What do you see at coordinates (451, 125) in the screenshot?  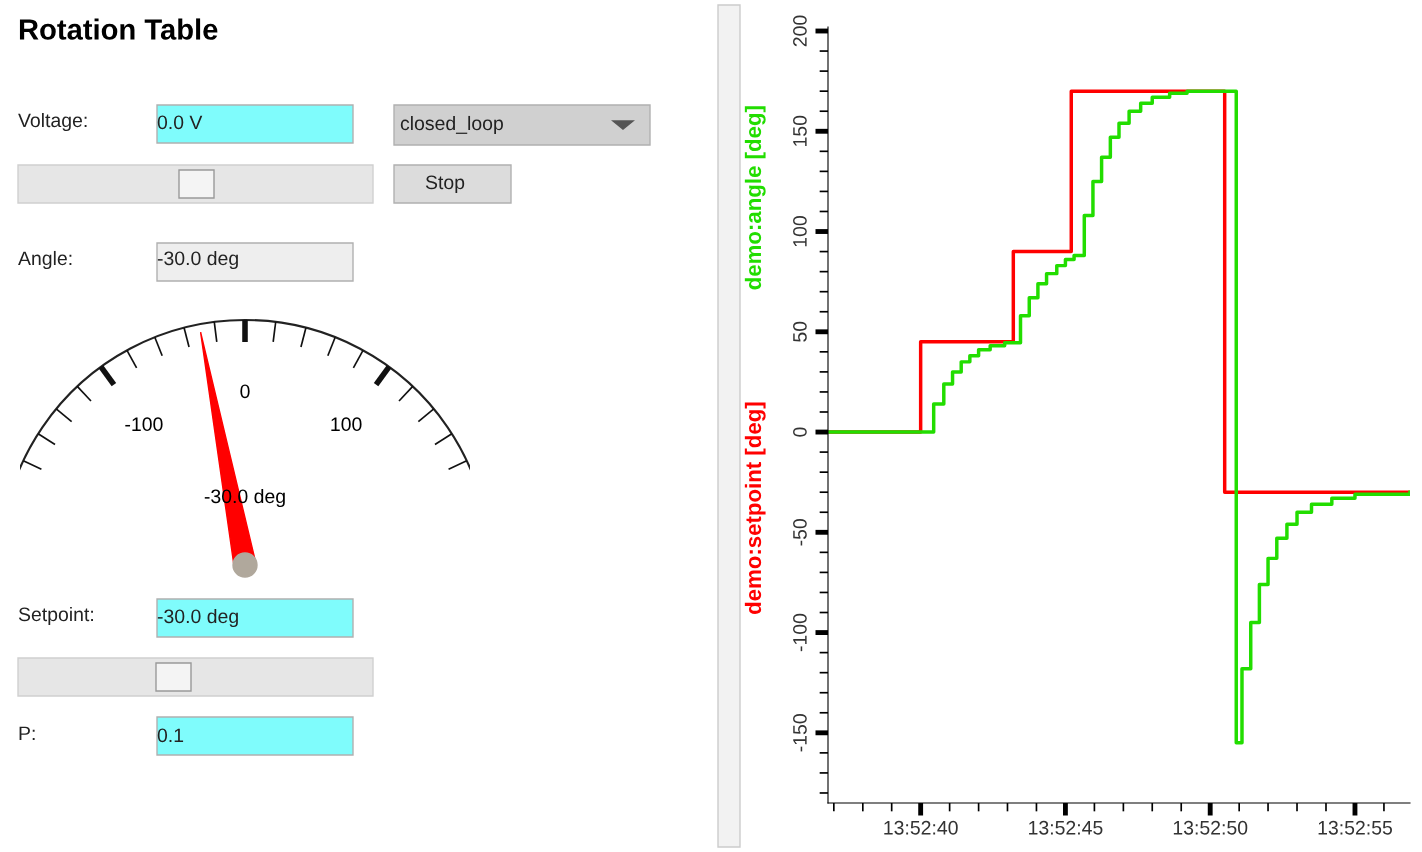 I see `text: closed_loop` at bounding box center [451, 125].